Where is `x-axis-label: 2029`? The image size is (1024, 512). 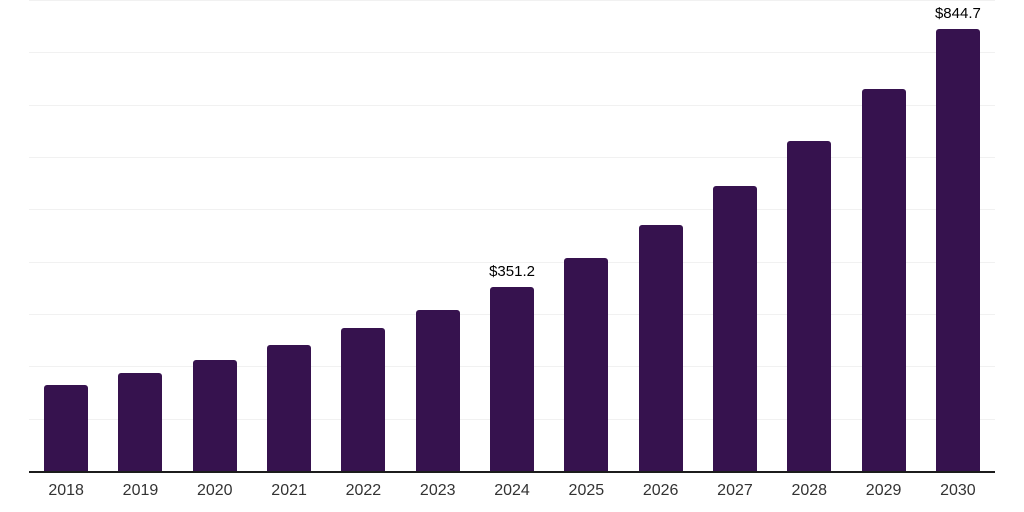 x-axis-label: 2029 is located at coordinates (883, 490).